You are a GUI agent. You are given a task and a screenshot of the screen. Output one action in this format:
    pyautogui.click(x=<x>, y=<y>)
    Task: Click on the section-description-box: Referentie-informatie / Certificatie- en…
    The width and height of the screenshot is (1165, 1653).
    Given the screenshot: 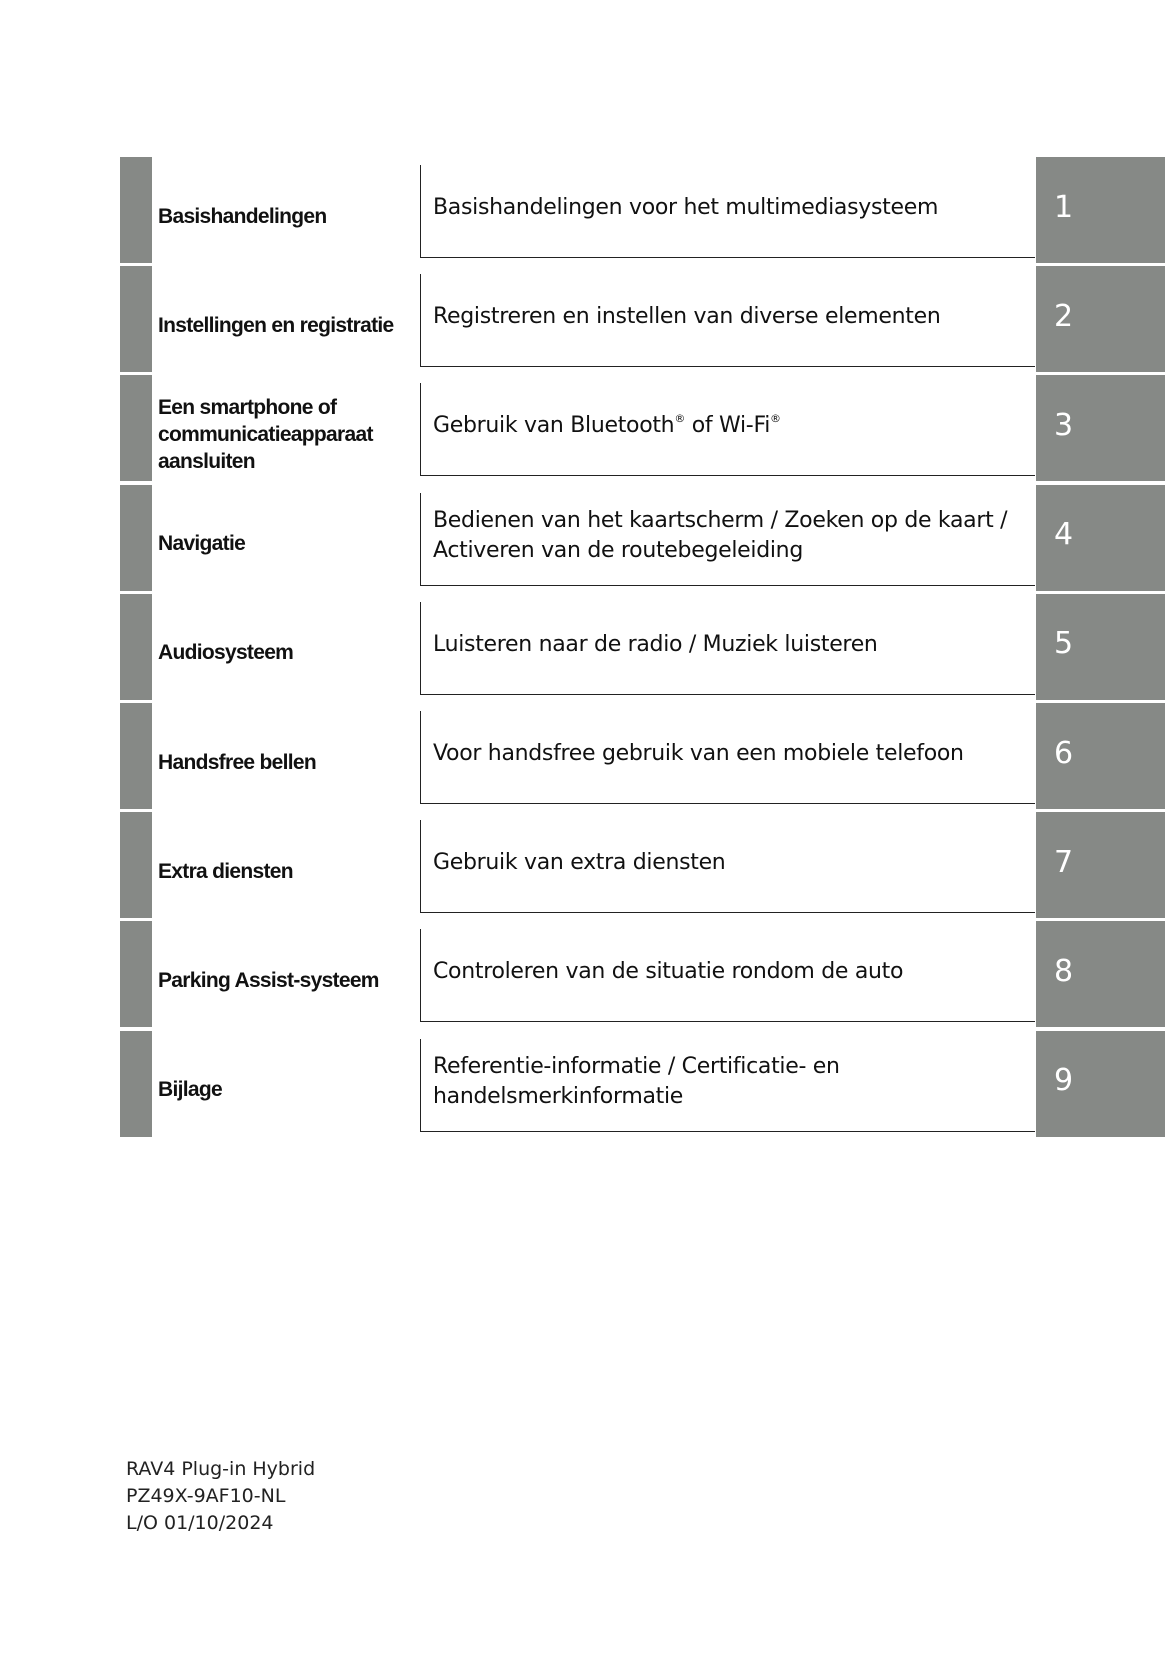 What is the action you would take?
    pyautogui.click(x=727, y=1085)
    